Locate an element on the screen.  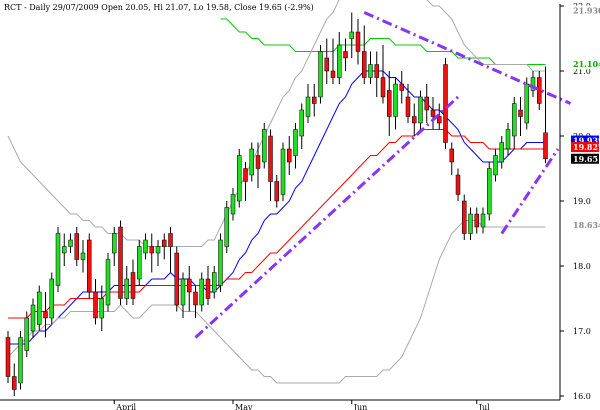
price-tag: 21.9308 is located at coordinates (585, 10).